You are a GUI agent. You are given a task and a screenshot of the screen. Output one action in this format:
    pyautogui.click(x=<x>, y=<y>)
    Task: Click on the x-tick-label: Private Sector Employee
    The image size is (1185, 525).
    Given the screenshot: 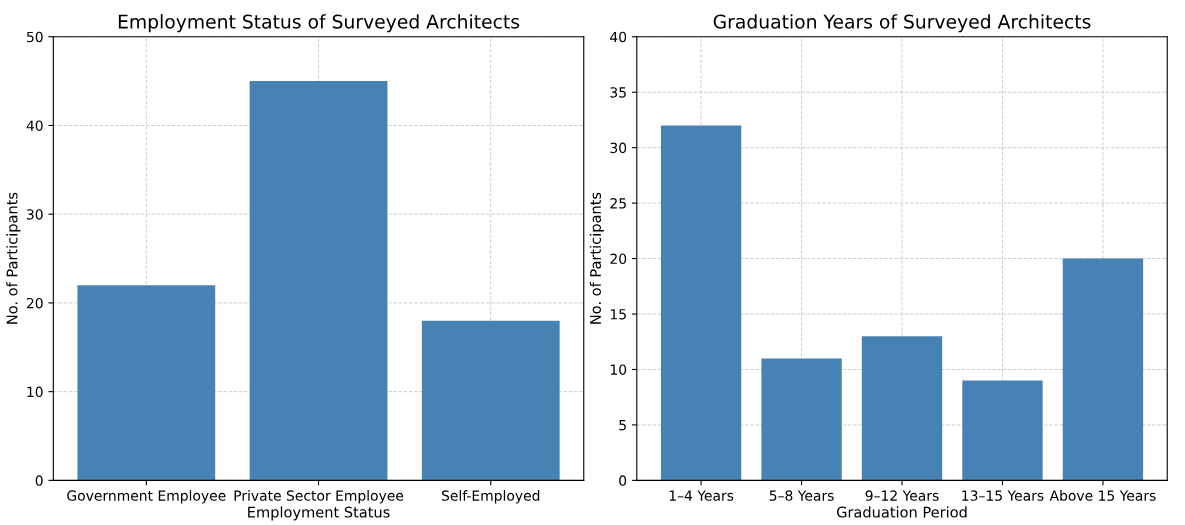 What is the action you would take?
    pyautogui.click(x=319, y=497)
    